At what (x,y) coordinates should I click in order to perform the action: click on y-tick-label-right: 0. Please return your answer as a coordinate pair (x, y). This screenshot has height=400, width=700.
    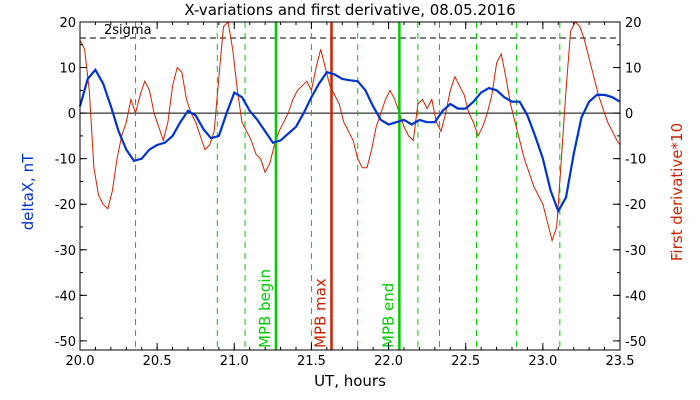
    Looking at the image, I should click on (629, 114).